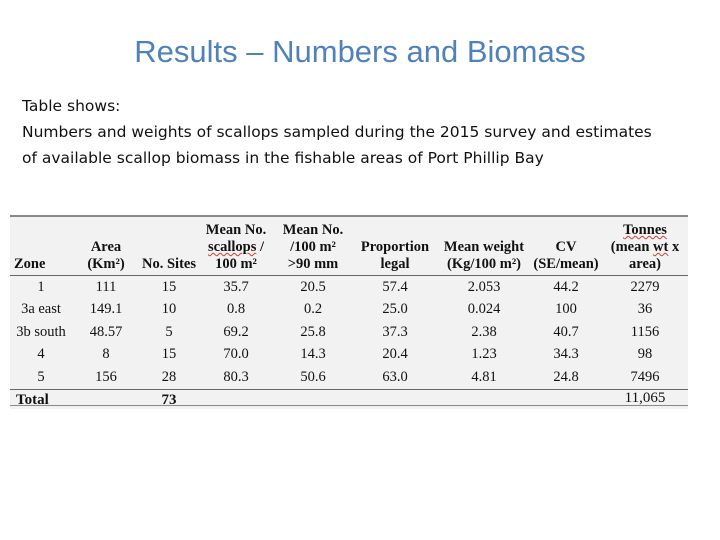 The image size is (720, 540). What do you see at coordinates (484, 354) in the screenshot?
I see `cell-weight: 1.23` at bounding box center [484, 354].